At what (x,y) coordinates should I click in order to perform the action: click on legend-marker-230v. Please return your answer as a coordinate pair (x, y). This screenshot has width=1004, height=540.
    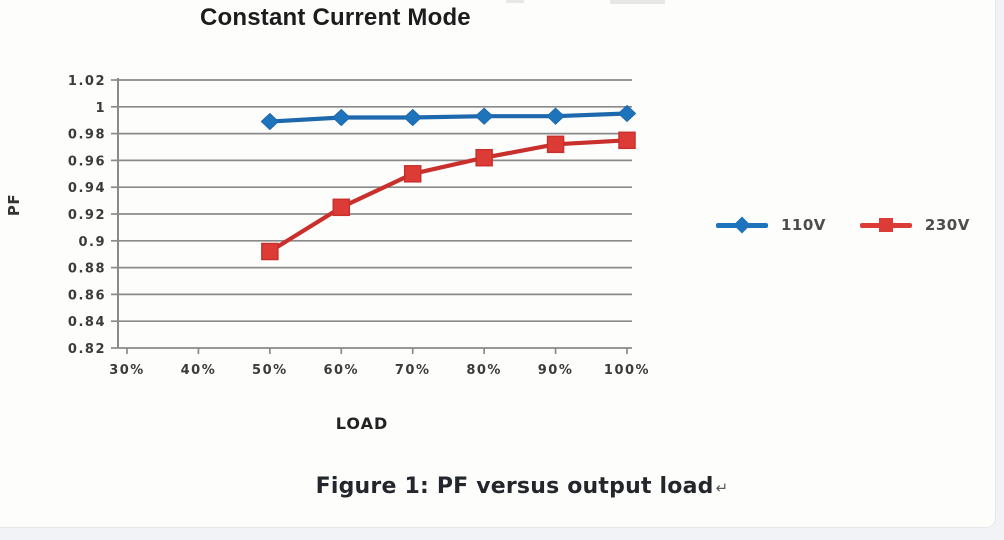
    Looking at the image, I should click on (885, 225).